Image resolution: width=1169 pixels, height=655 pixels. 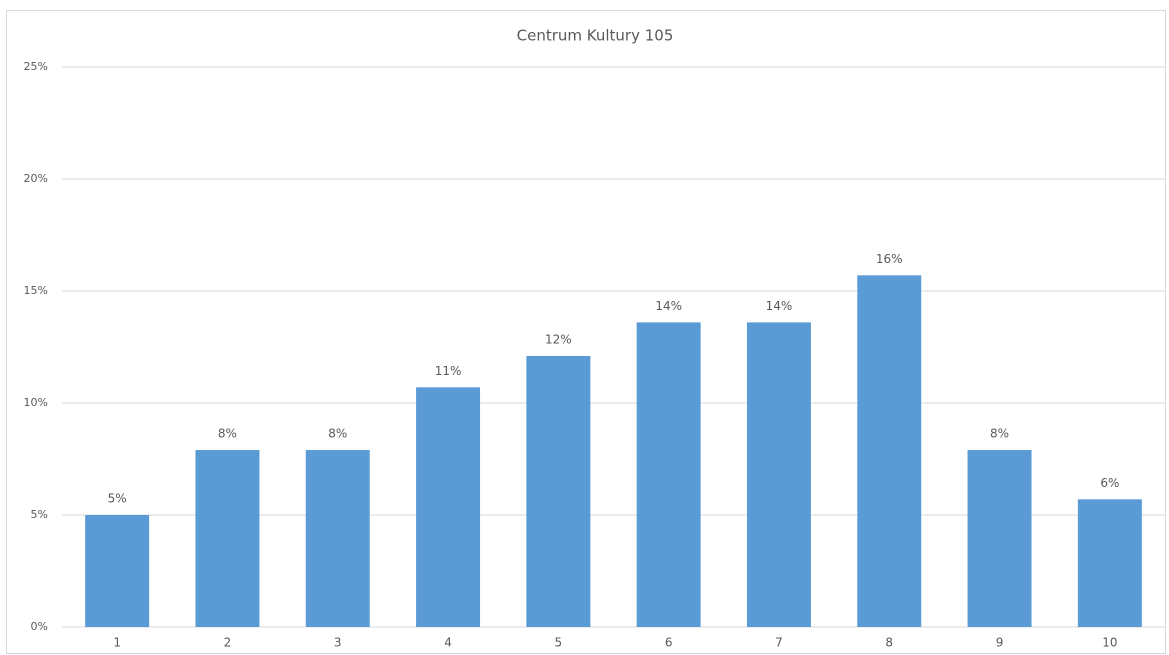 I want to click on x-tick-label: 4, so click(x=448, y=643).